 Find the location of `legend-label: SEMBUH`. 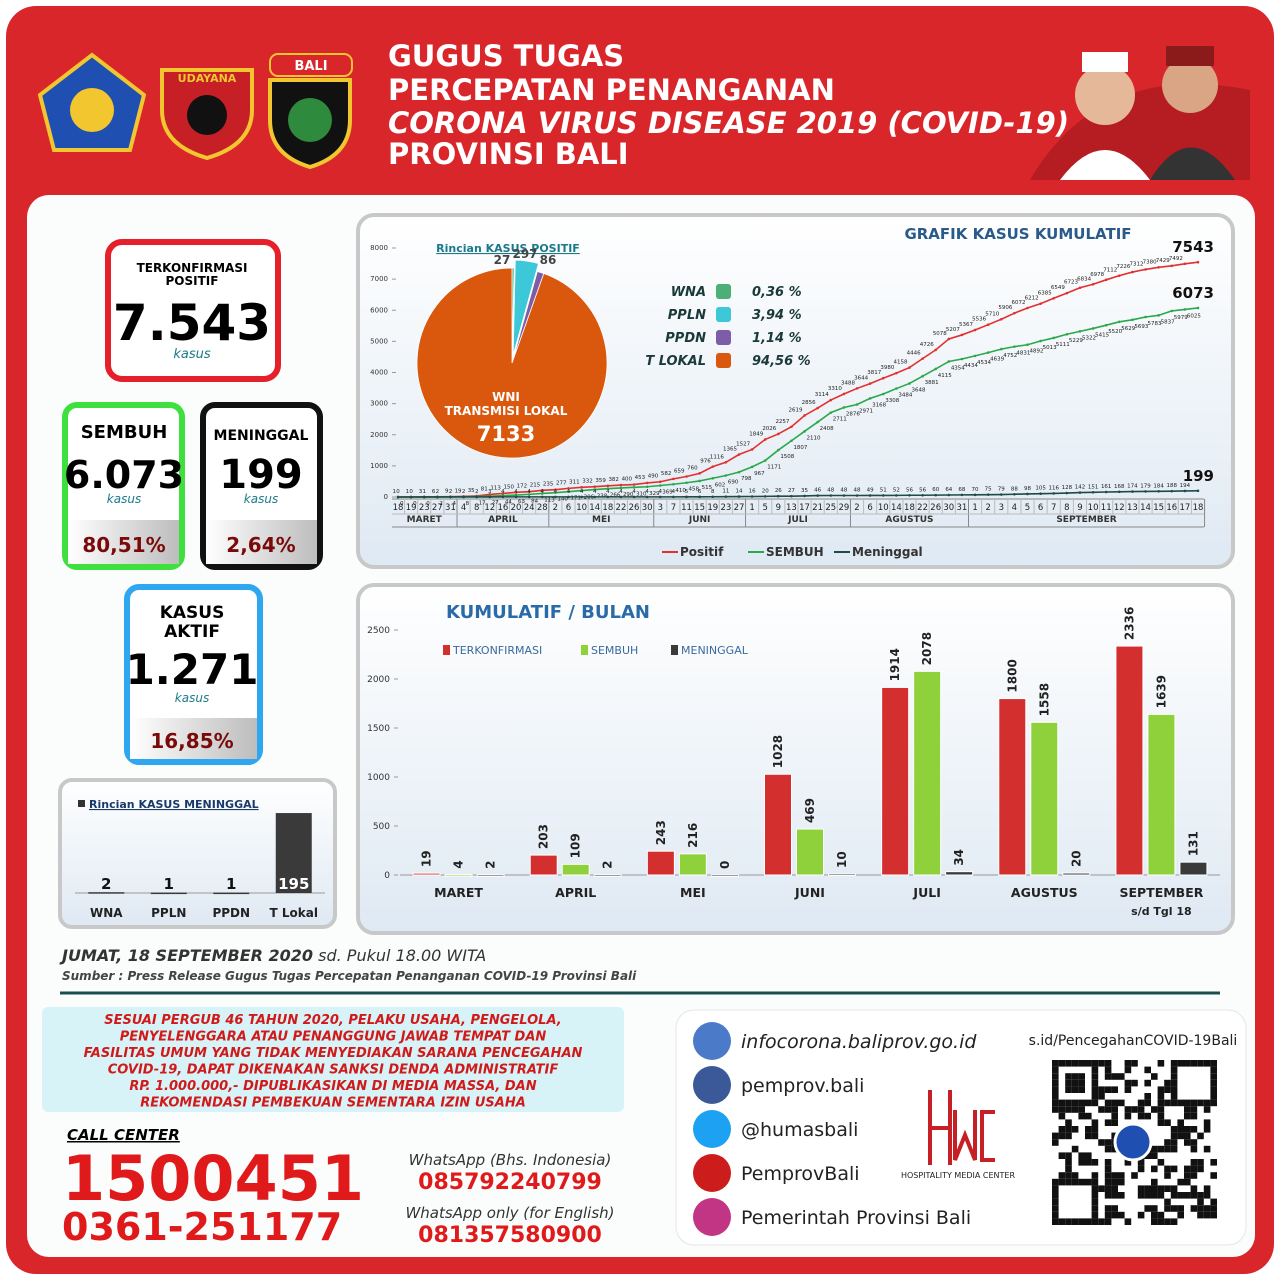

legend-label: SEMBUH is located at coordinates (614, 650).